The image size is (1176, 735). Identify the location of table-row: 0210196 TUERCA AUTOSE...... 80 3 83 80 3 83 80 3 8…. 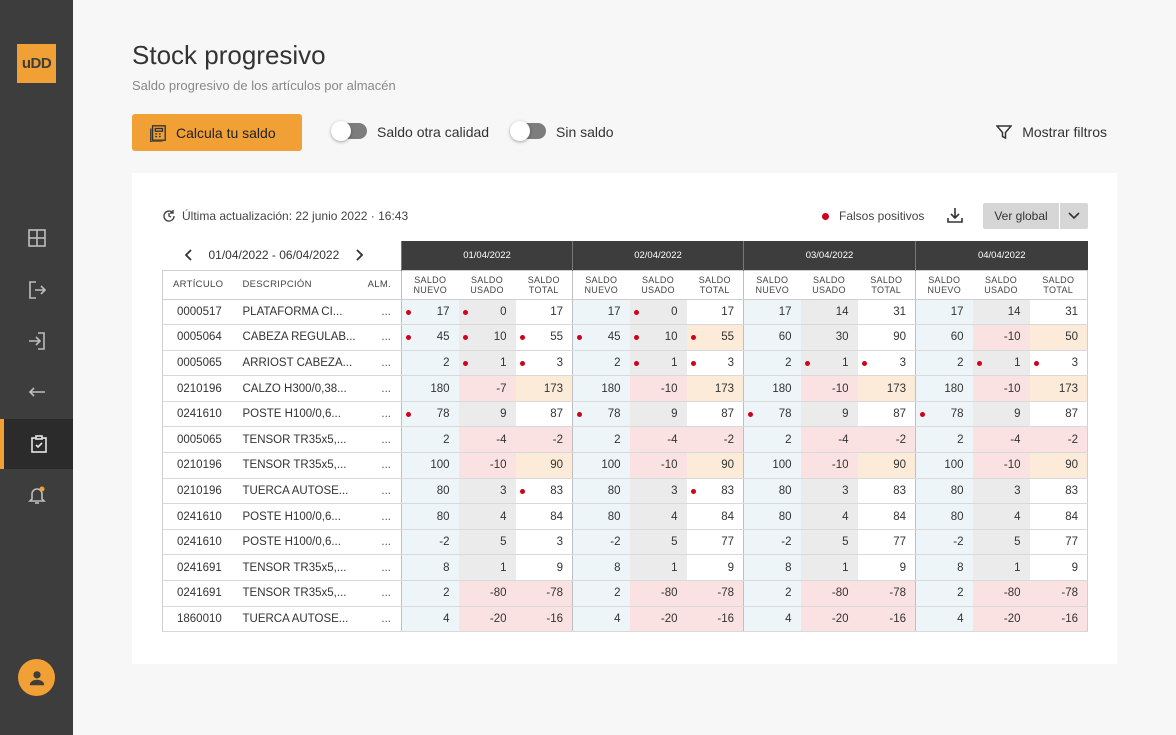
(625, 491).